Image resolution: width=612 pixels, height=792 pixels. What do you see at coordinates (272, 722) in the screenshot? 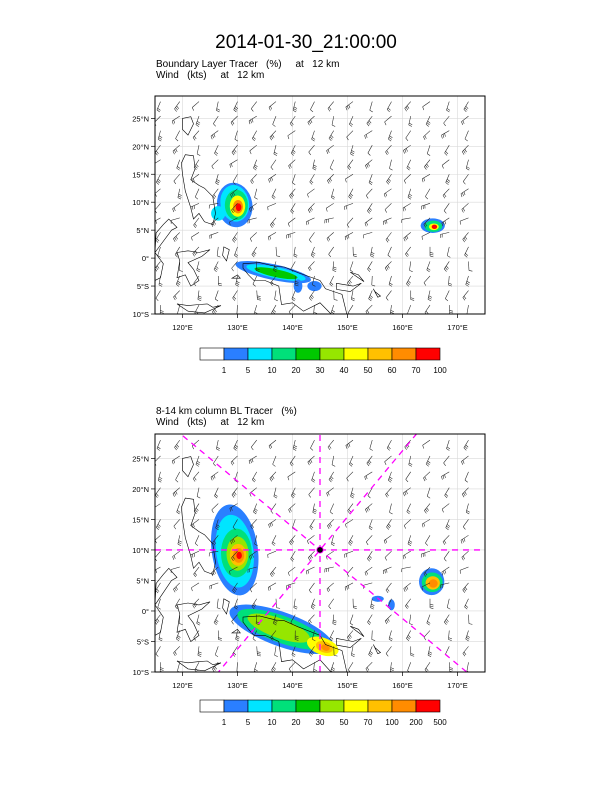
I see `colorbar-label: 10` at bounding box center [272, 722].